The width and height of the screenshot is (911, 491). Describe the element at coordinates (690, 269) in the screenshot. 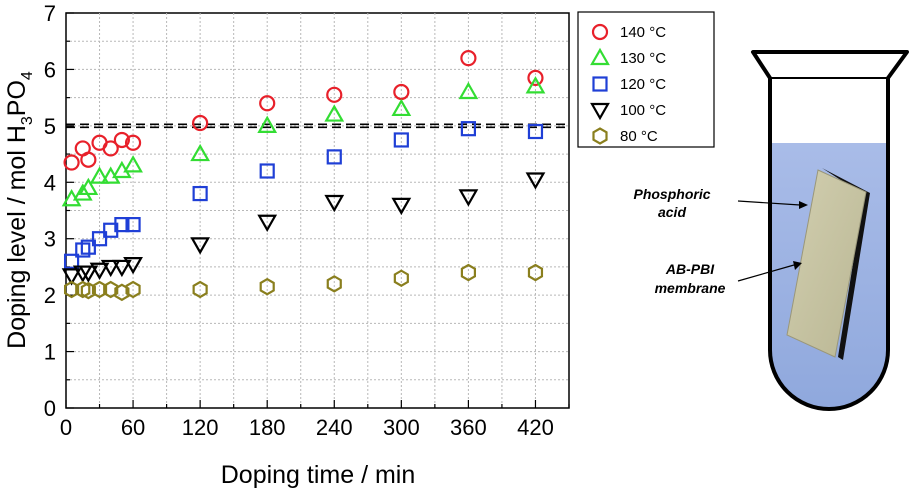

I see `membrane-label-line1: AB-PBI` at that location.